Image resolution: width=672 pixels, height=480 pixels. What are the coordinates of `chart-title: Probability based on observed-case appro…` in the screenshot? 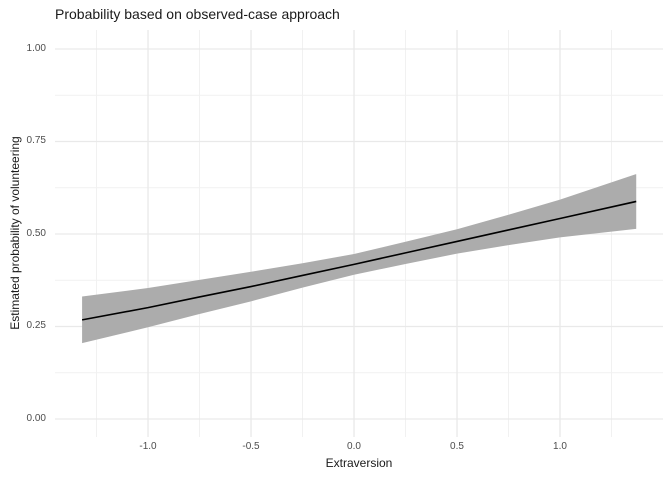 It's located at (197, 14).